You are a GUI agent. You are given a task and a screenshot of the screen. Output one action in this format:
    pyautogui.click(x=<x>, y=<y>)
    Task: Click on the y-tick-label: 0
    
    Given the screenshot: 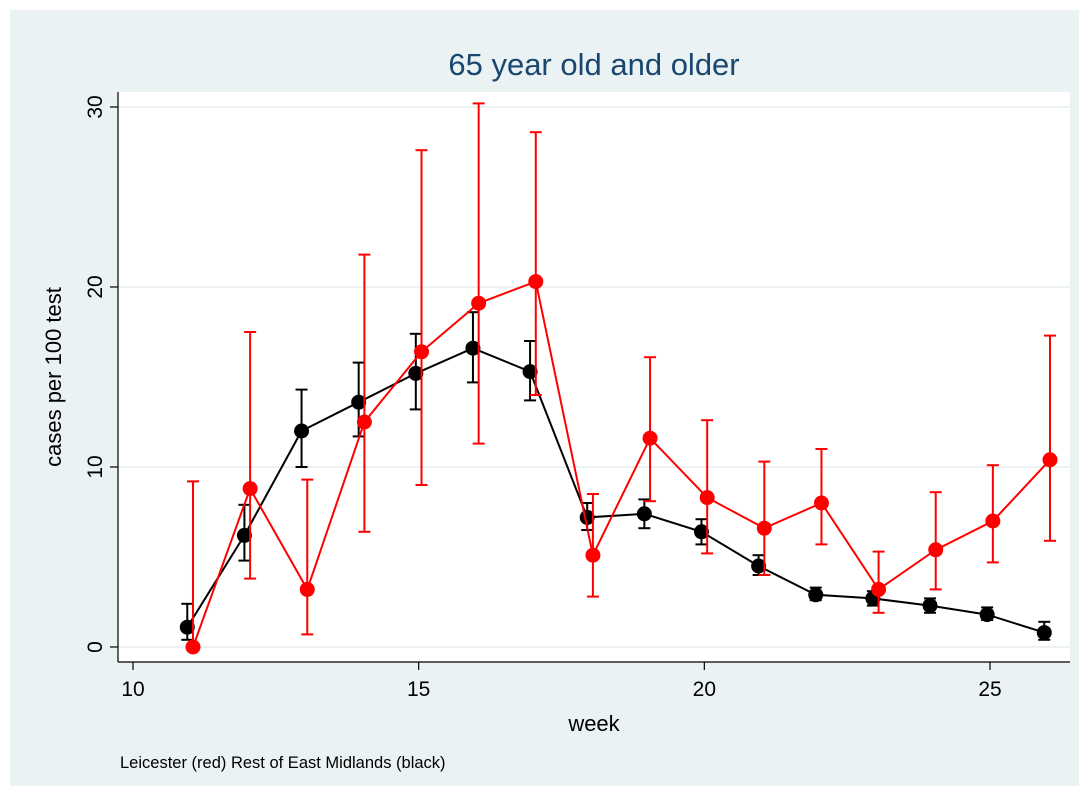 What is the action you would take?
    pyautogui.click(x=95, y=647)
    